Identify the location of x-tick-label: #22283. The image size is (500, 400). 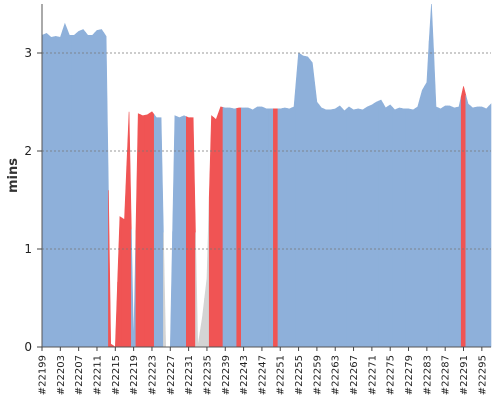
(427, 375).